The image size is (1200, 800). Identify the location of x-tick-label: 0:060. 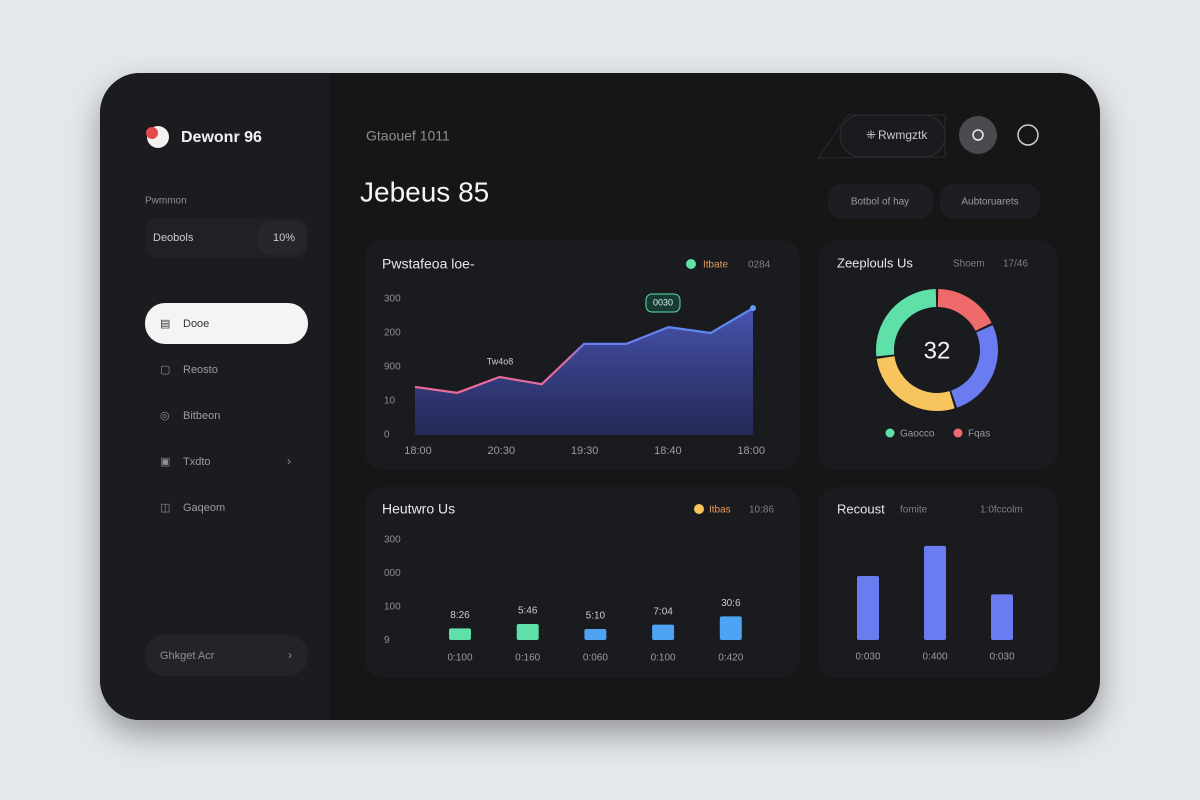
(595, 658).